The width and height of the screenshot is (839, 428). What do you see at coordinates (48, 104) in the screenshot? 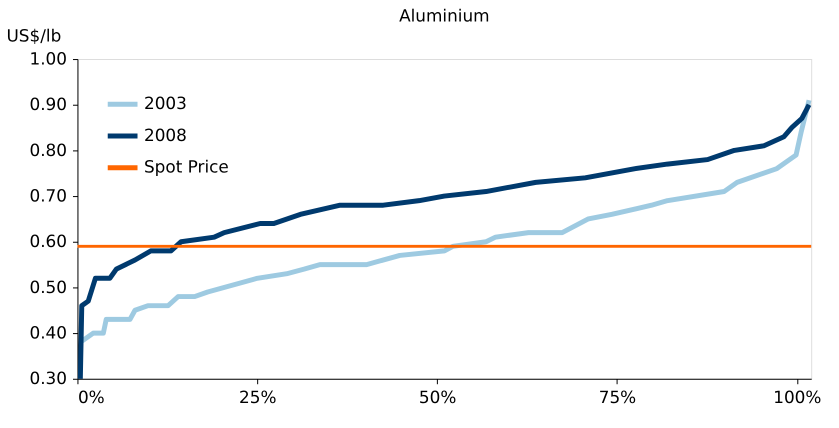
I see `y-tick-label: 0.90` at bounding box center [48, 104].